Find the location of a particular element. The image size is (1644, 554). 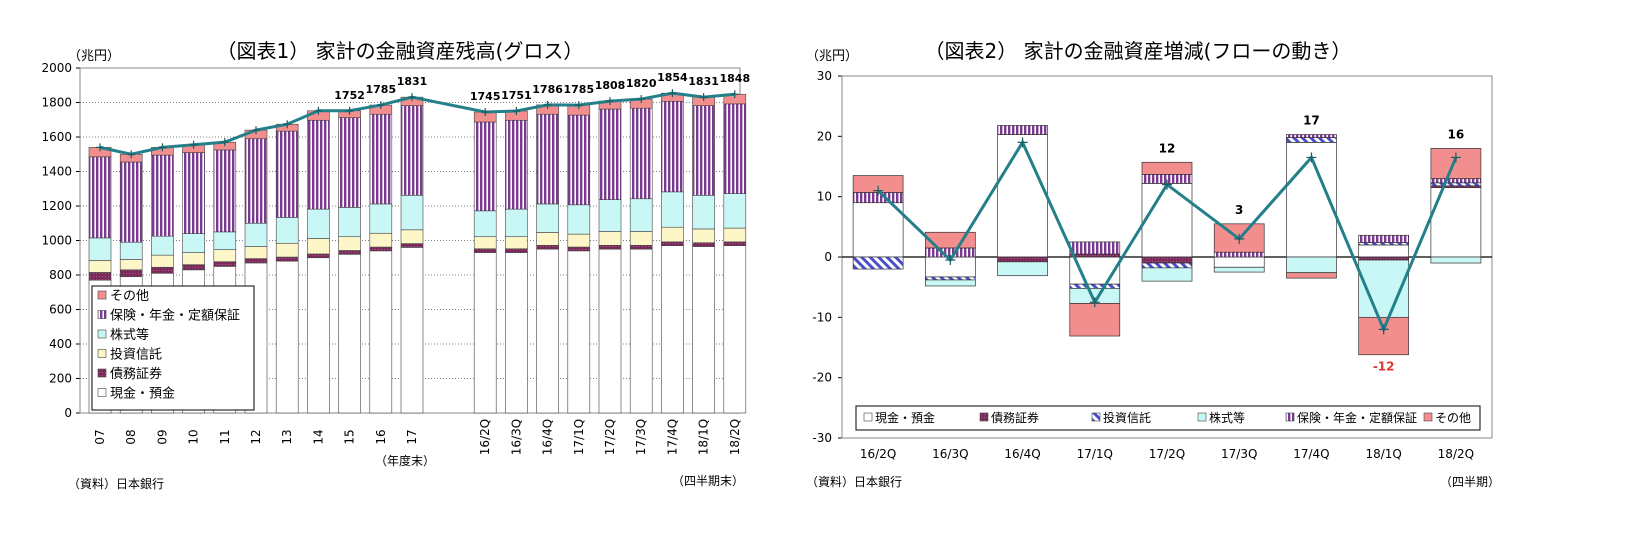

x-tick-label: 17/2Q is located at coordinates (1167, 454).